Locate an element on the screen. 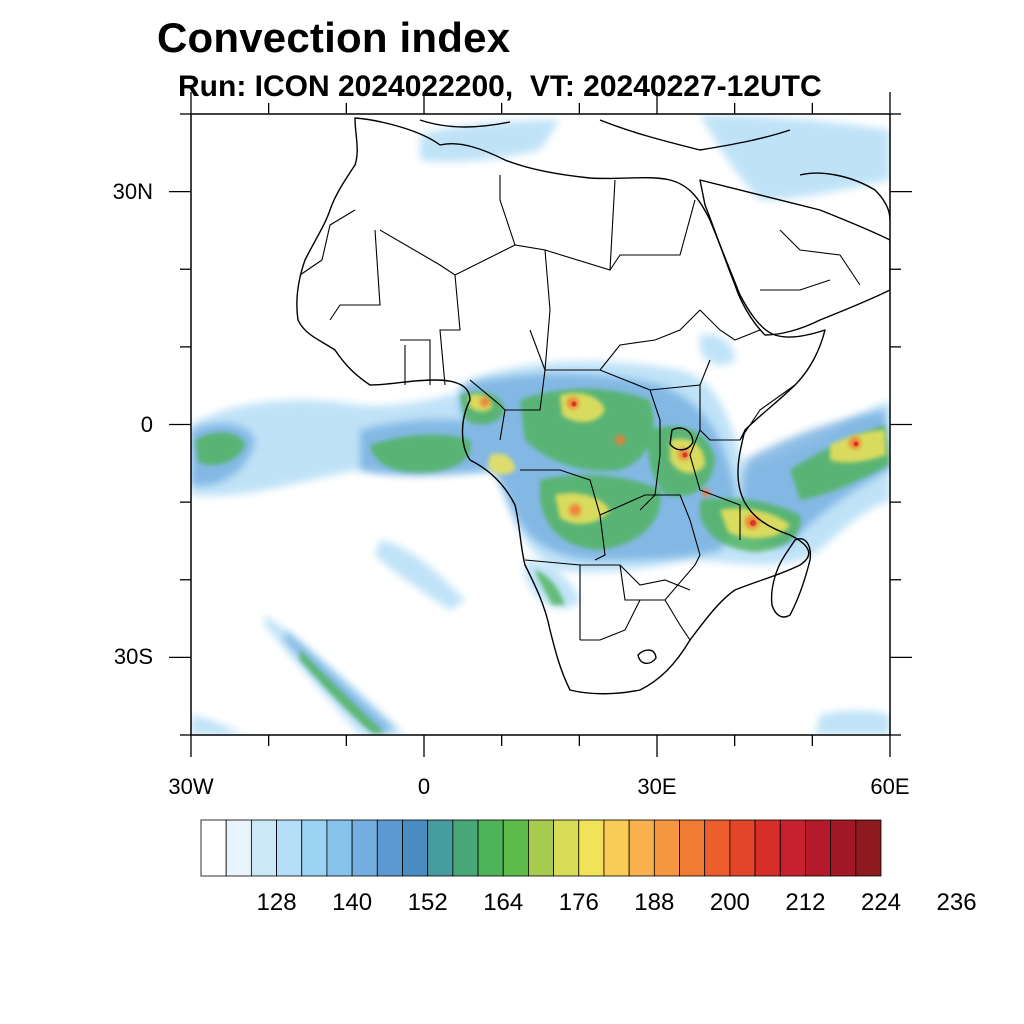 Image resolution: width=1024 pixels, height=1024 pixels. colorbar-label: 176 is located at coordinates (578, 902).